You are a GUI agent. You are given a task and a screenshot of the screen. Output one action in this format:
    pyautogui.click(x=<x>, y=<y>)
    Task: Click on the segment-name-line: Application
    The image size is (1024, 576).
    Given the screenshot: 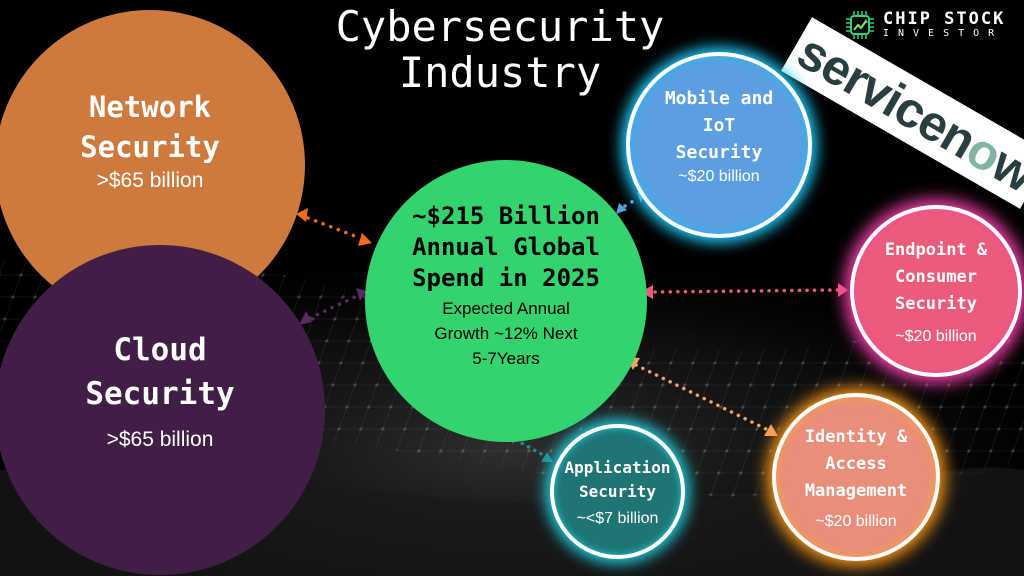 What is the action you would take?
    pyautogui.click(x=617, y=467)
    